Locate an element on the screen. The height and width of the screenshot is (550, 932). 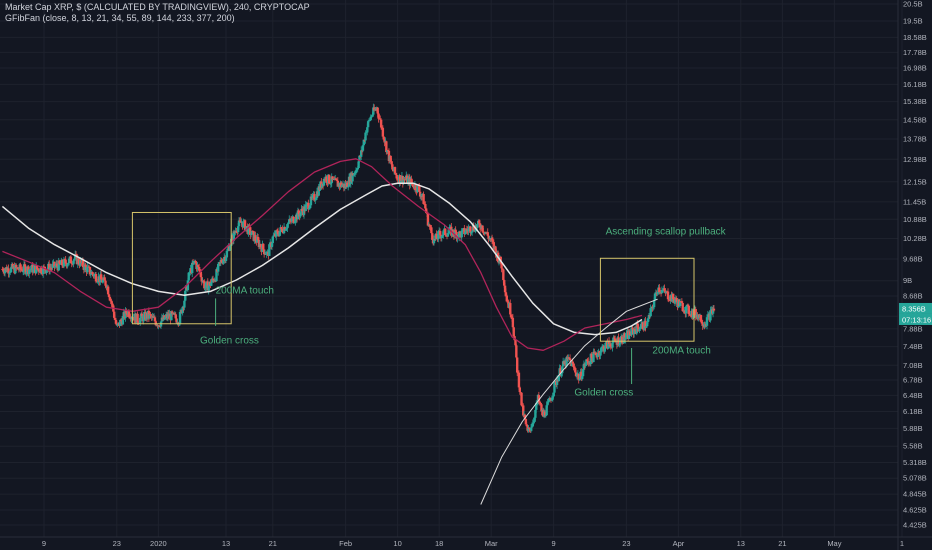
fib-fan-line is located at coordinates (569, 401).